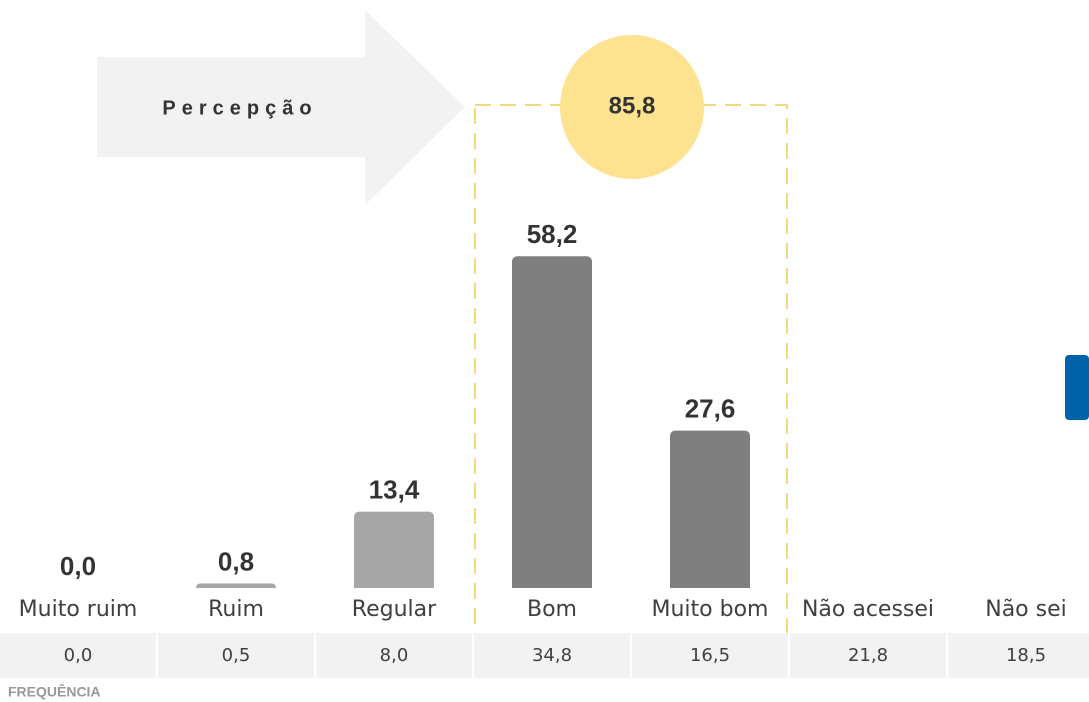 Image resolution: width=1089 pixels, height=702 pixels. I want to click on frequency-row, so click(544, 655).